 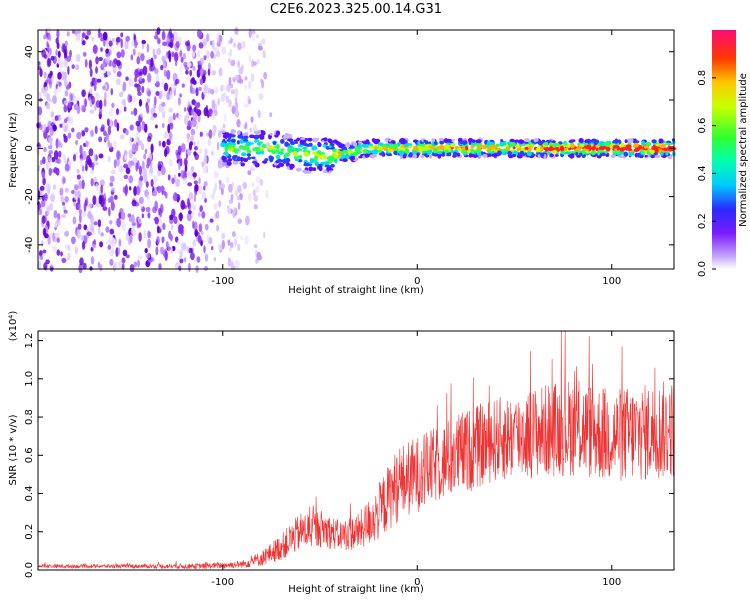 I want to click on x-tick-label: 0, so click(x=417, y=281).